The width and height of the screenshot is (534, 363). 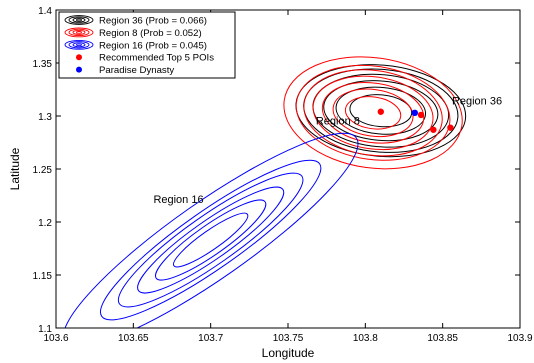 I want to click on legend-item-3: Region 16 (Prob = 0.045), so click(x=135, y=45).